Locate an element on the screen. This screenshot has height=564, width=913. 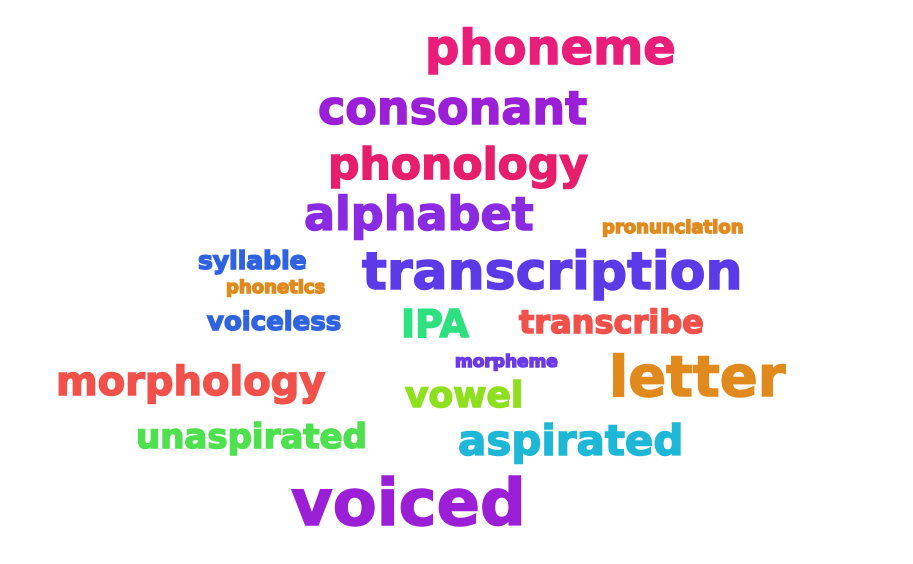
word-aspirated: aspirated is located at coordinates (570, 440).